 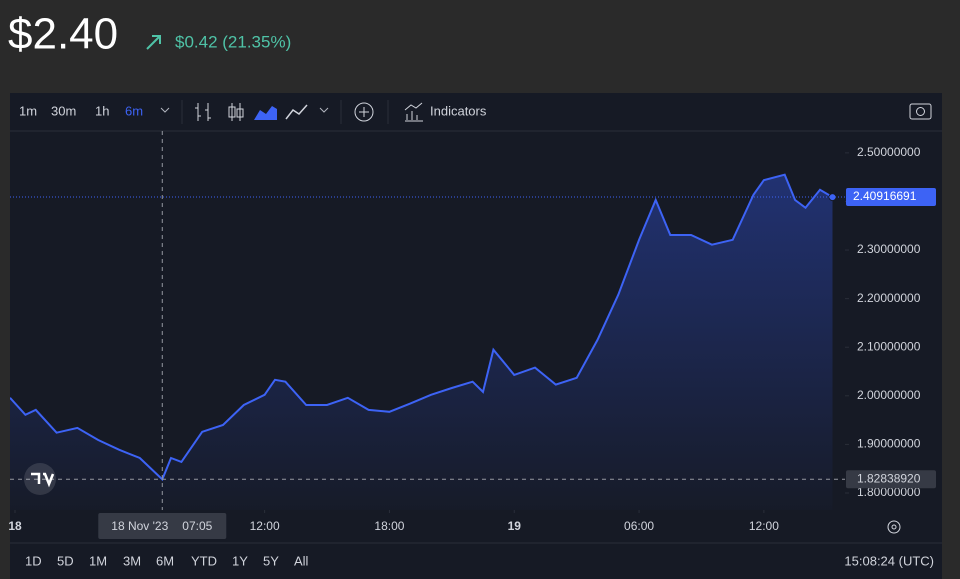 What do you see at coordinates (889, 492) in the screenshot?
I see `y-tick-label: 1.80000000` at bounding box center [889, 492].